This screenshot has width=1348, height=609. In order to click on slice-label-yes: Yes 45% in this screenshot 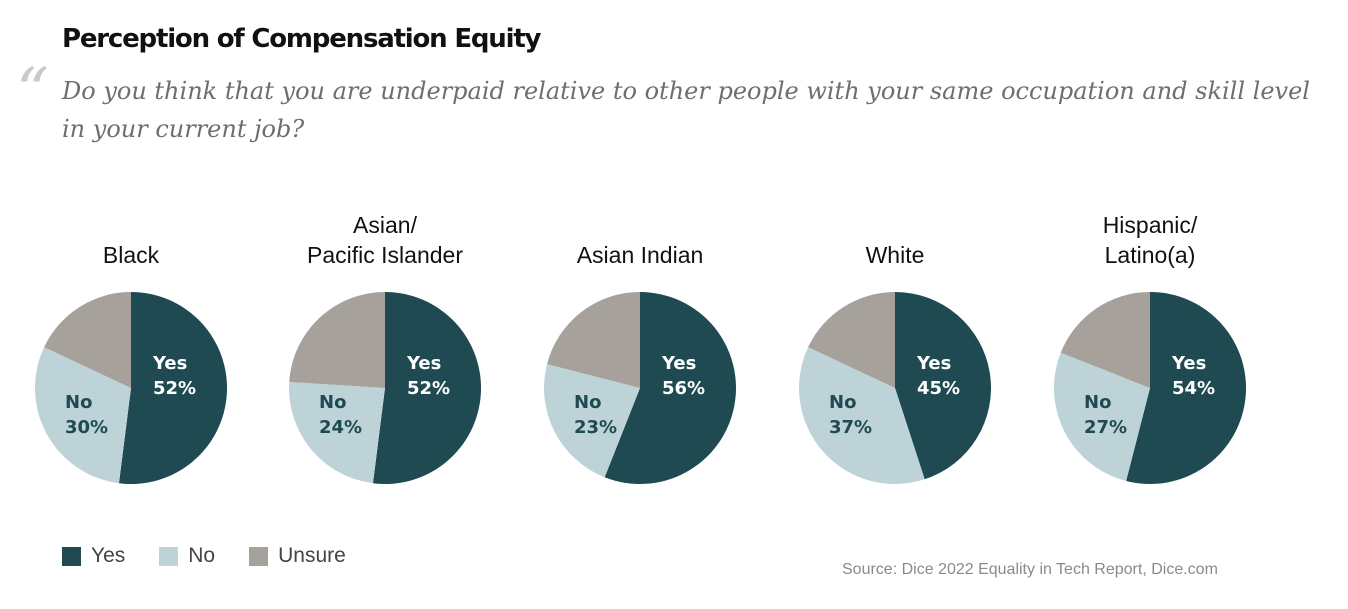, I will do `click(938, 376)`.